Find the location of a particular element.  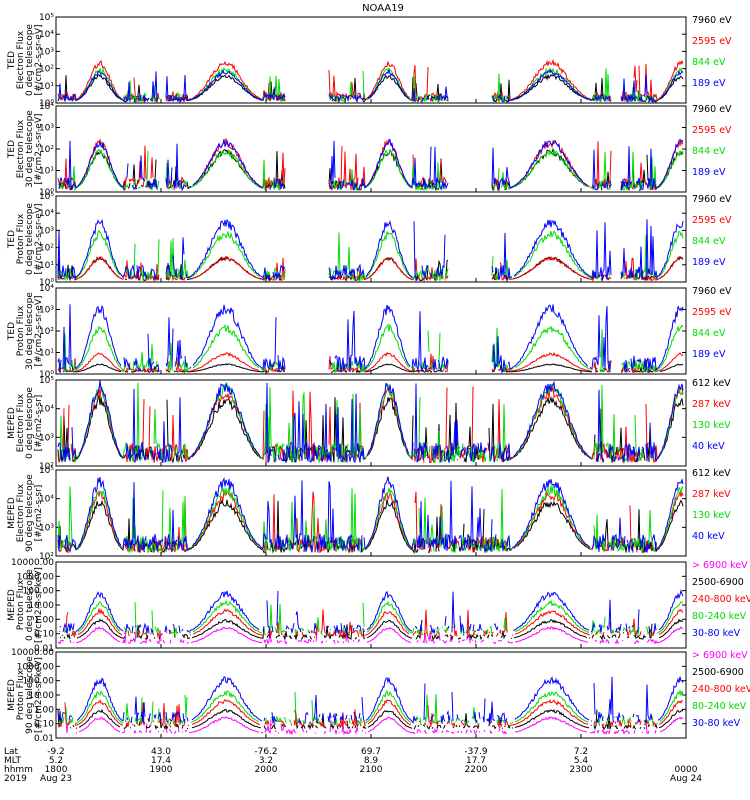

time-axis-row-label: 2019 is located at coordinates (15, 779).